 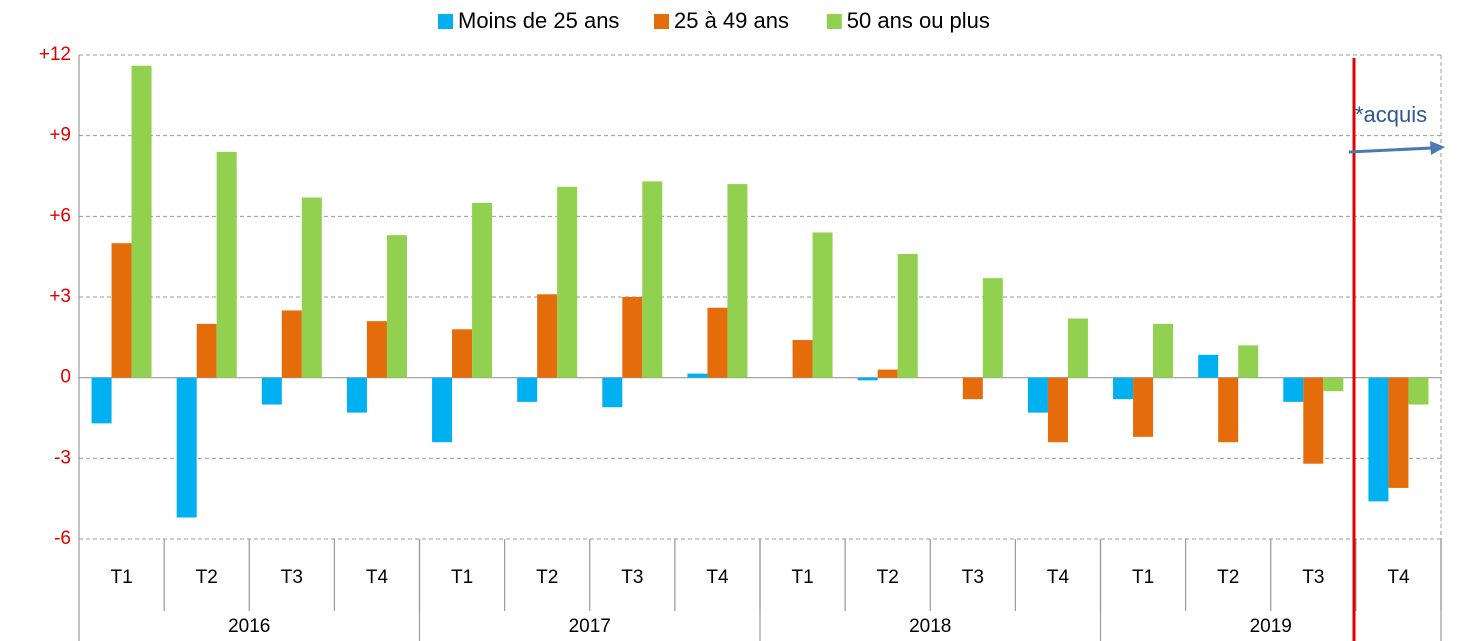 What do you see at coordinates (1437, 148) in the screenshot?
I see `annotation-arrow-head` at bounding box center [1437, 148].